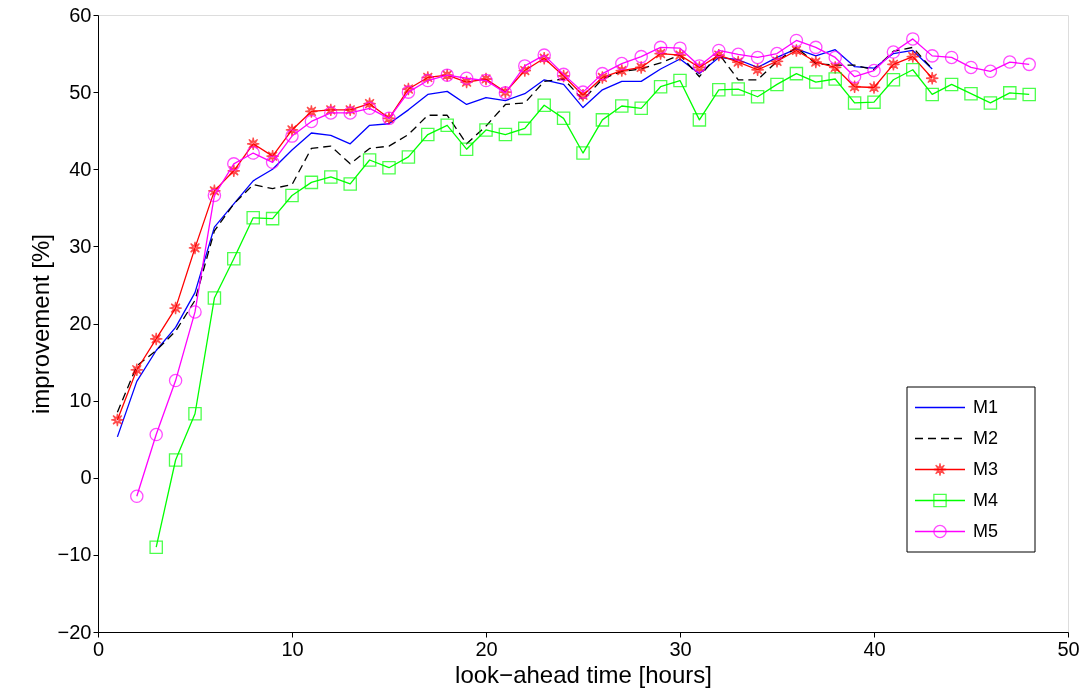 Image resolution: width=1091 pixels, height=699 pixels. I want to click on x-tick-label: 20, so click(486, 648).